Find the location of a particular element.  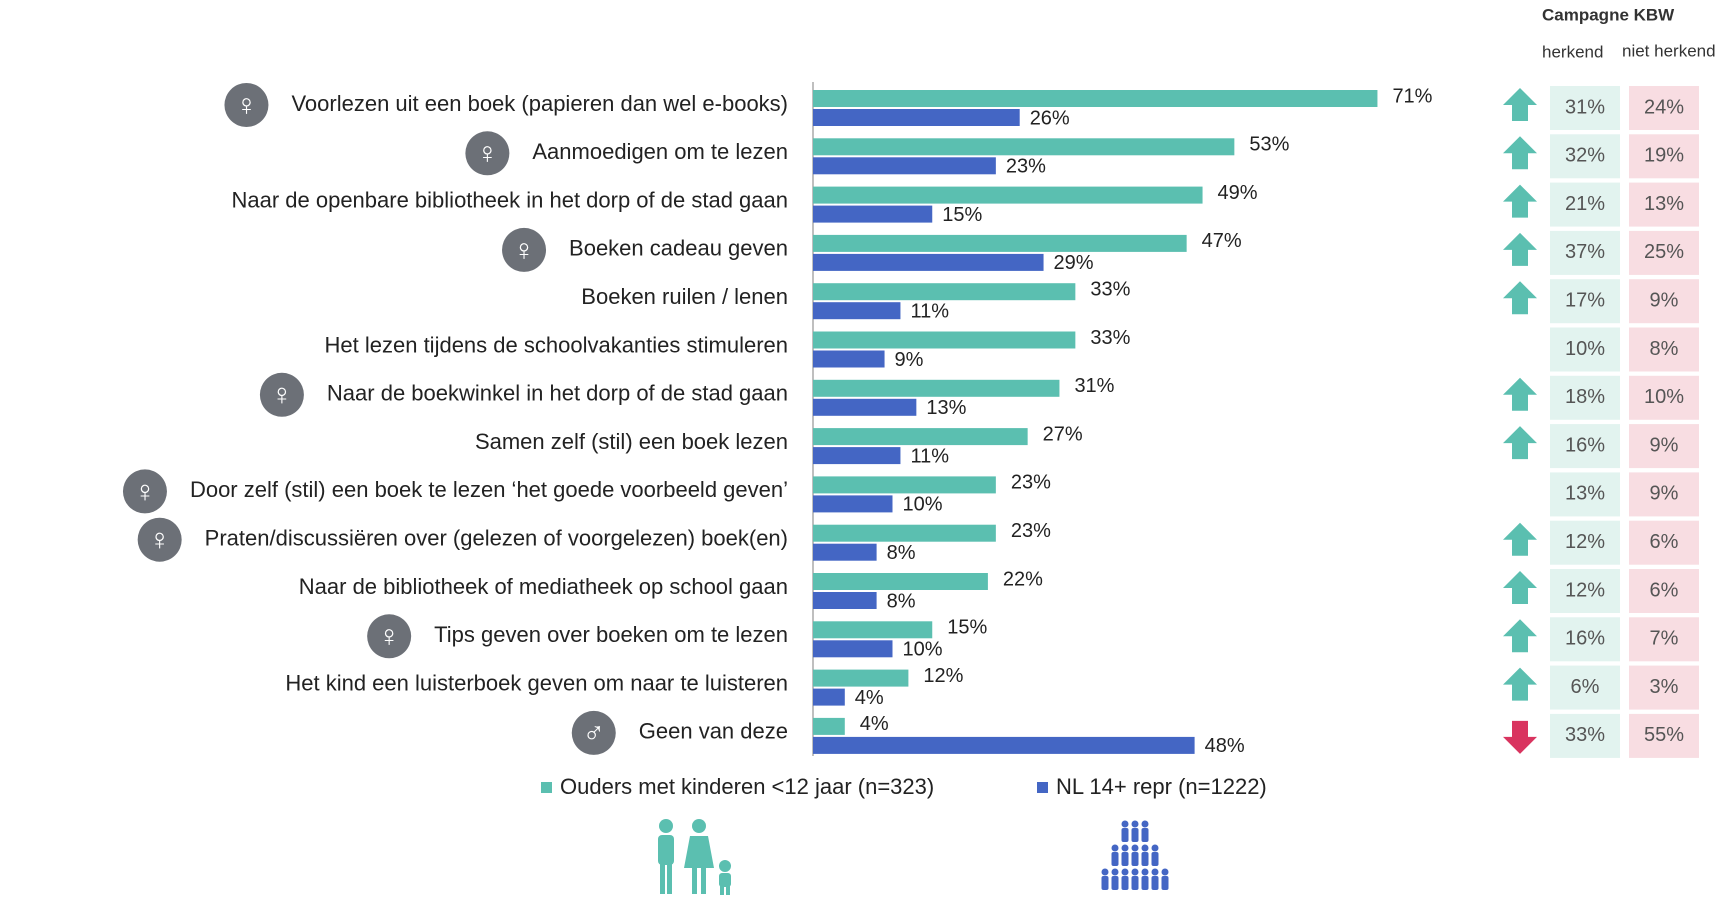

table-value: 13% is located at coordinates (1664, 204).